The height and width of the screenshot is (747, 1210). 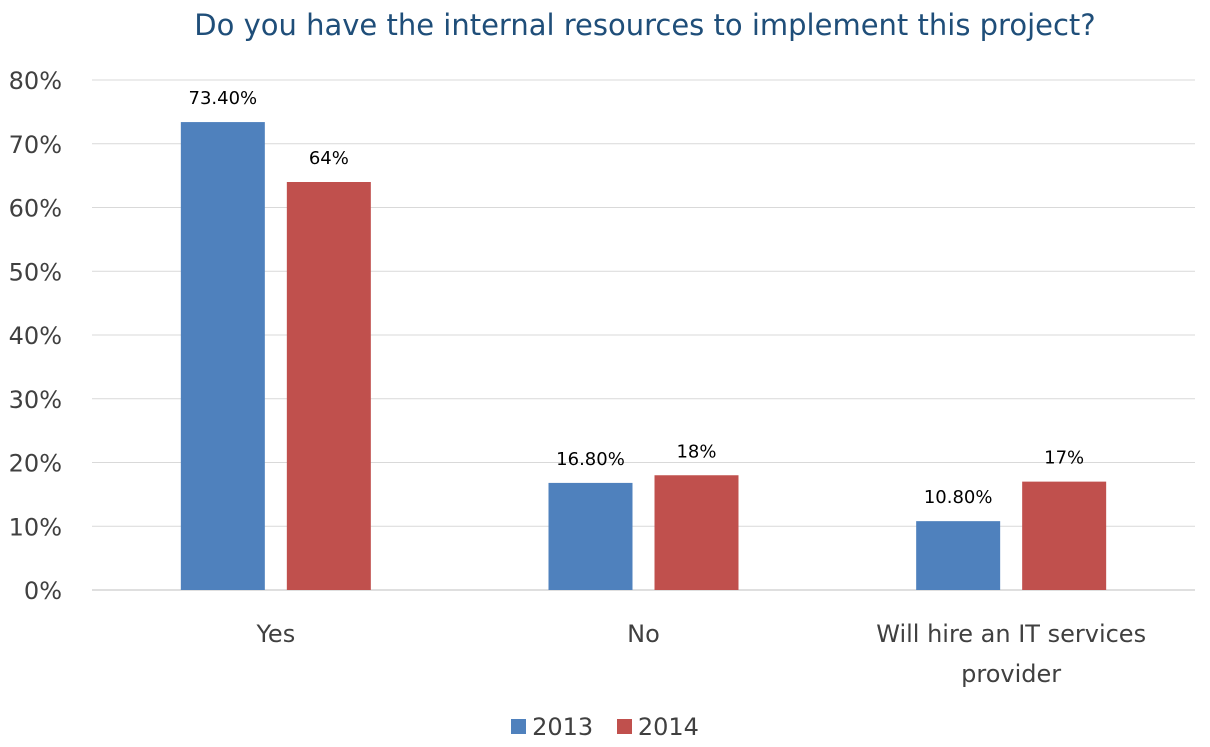 What do you see at coordinates (35, 336) in the screenshot?
I see `y-tick-label: 40%` at bounding box center [35, 336].